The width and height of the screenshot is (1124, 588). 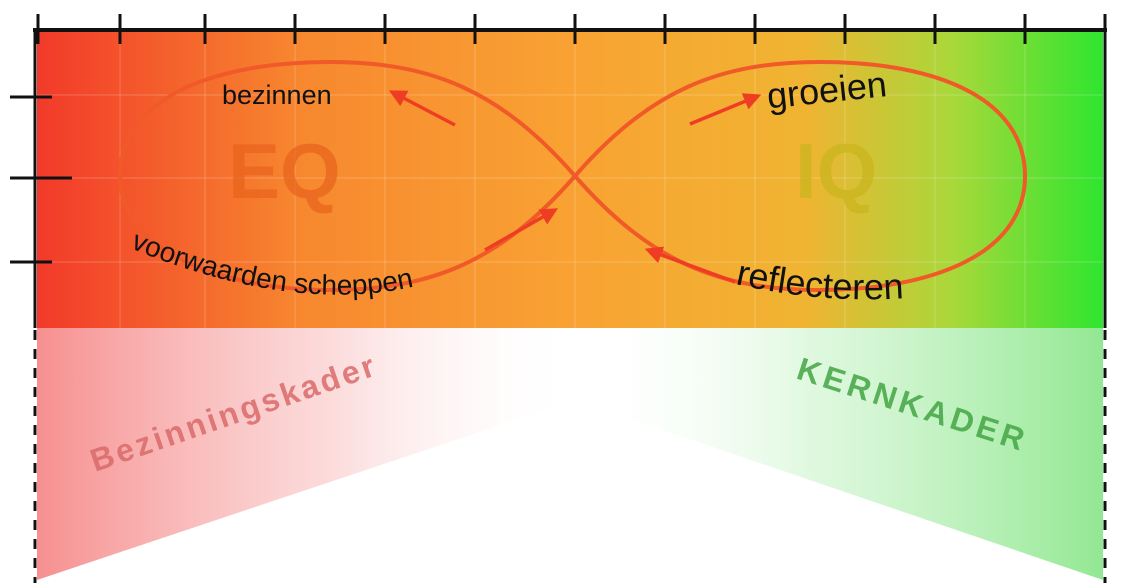 I want to click on left-ticks, so click(x=41, y=179).